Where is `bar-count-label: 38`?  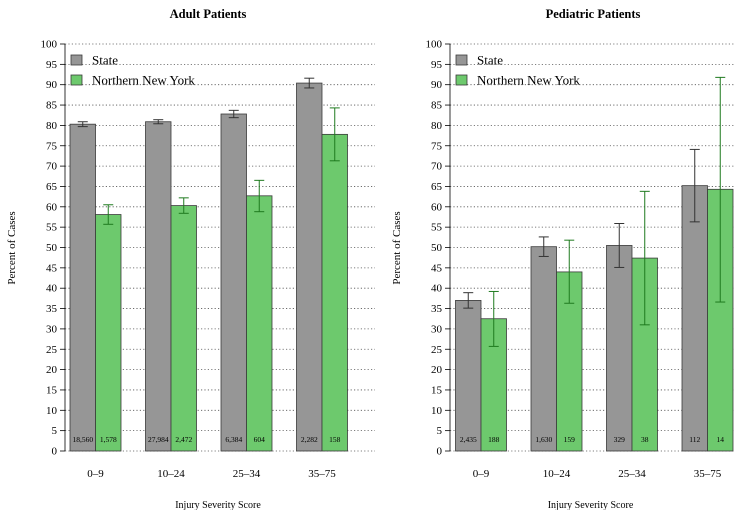 bar-count-label: 38 is located at coordinates (645, 439).